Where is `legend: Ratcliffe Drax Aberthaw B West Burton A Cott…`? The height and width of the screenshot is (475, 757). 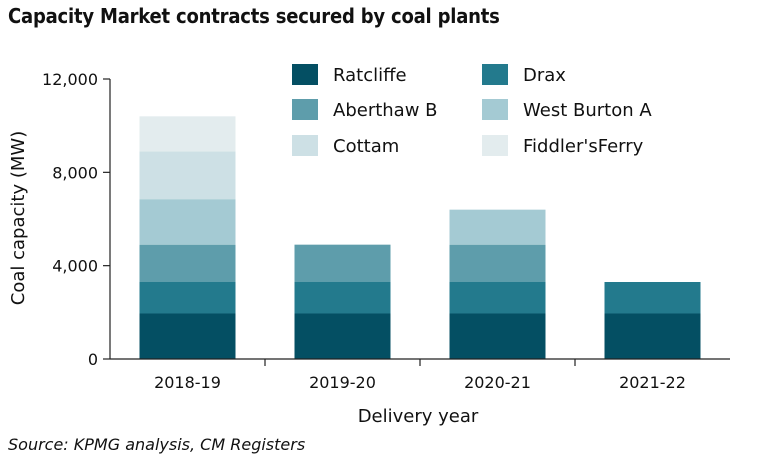 legend: Ratcliffe Drax Aberthaw B West Burton A Cott… is located at coordinates (472, 110).